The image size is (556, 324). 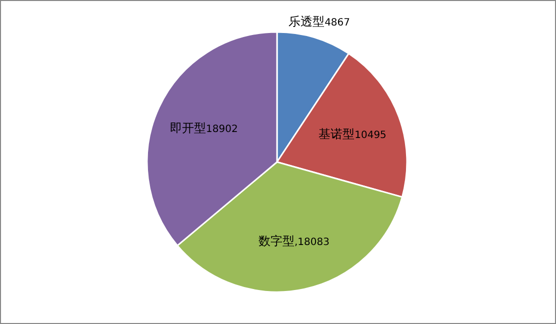 I want to click on data-label: 10495, so click(x=370, y=135).